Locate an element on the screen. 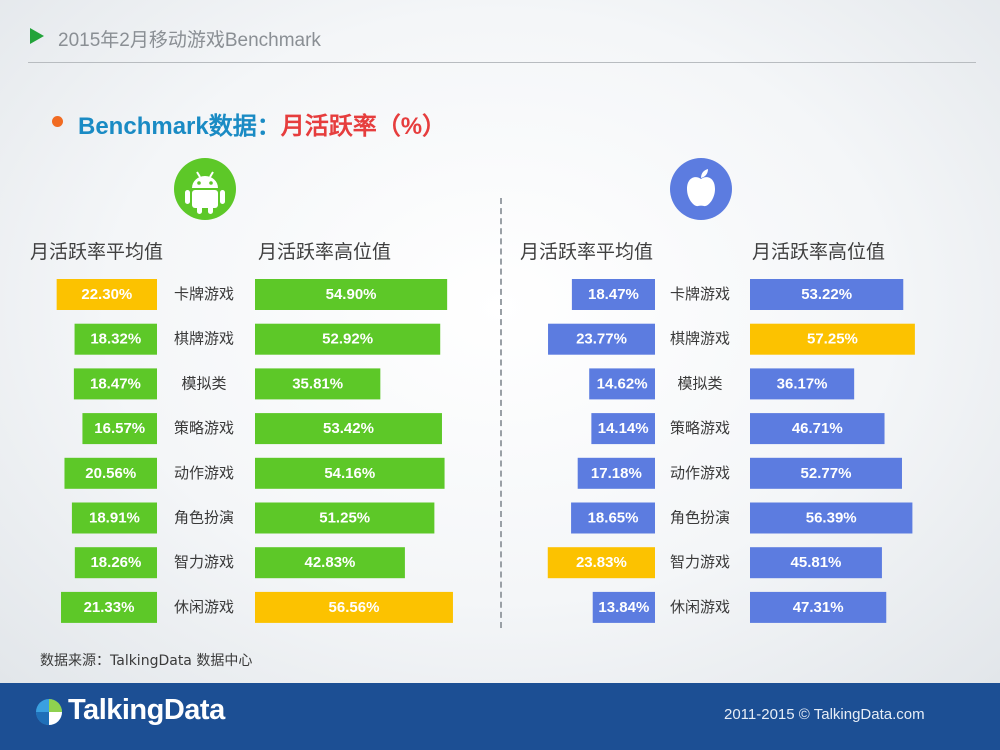 The image size is (1000, 750). ios-category-label: 模拟类 is located at coordinates (699, 383).